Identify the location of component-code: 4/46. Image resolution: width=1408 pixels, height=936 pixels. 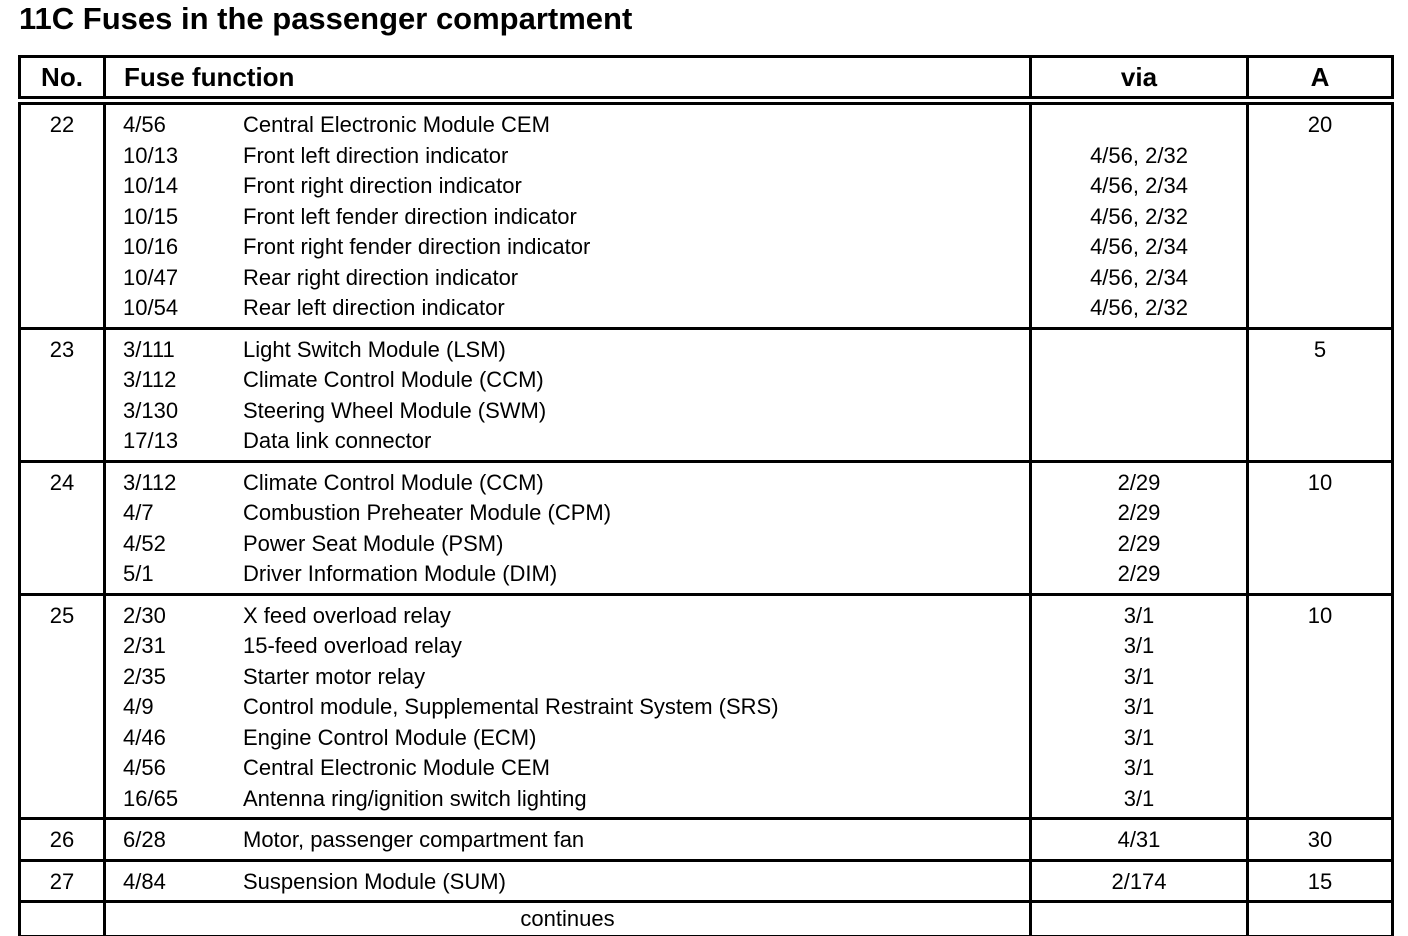
(144, 737).